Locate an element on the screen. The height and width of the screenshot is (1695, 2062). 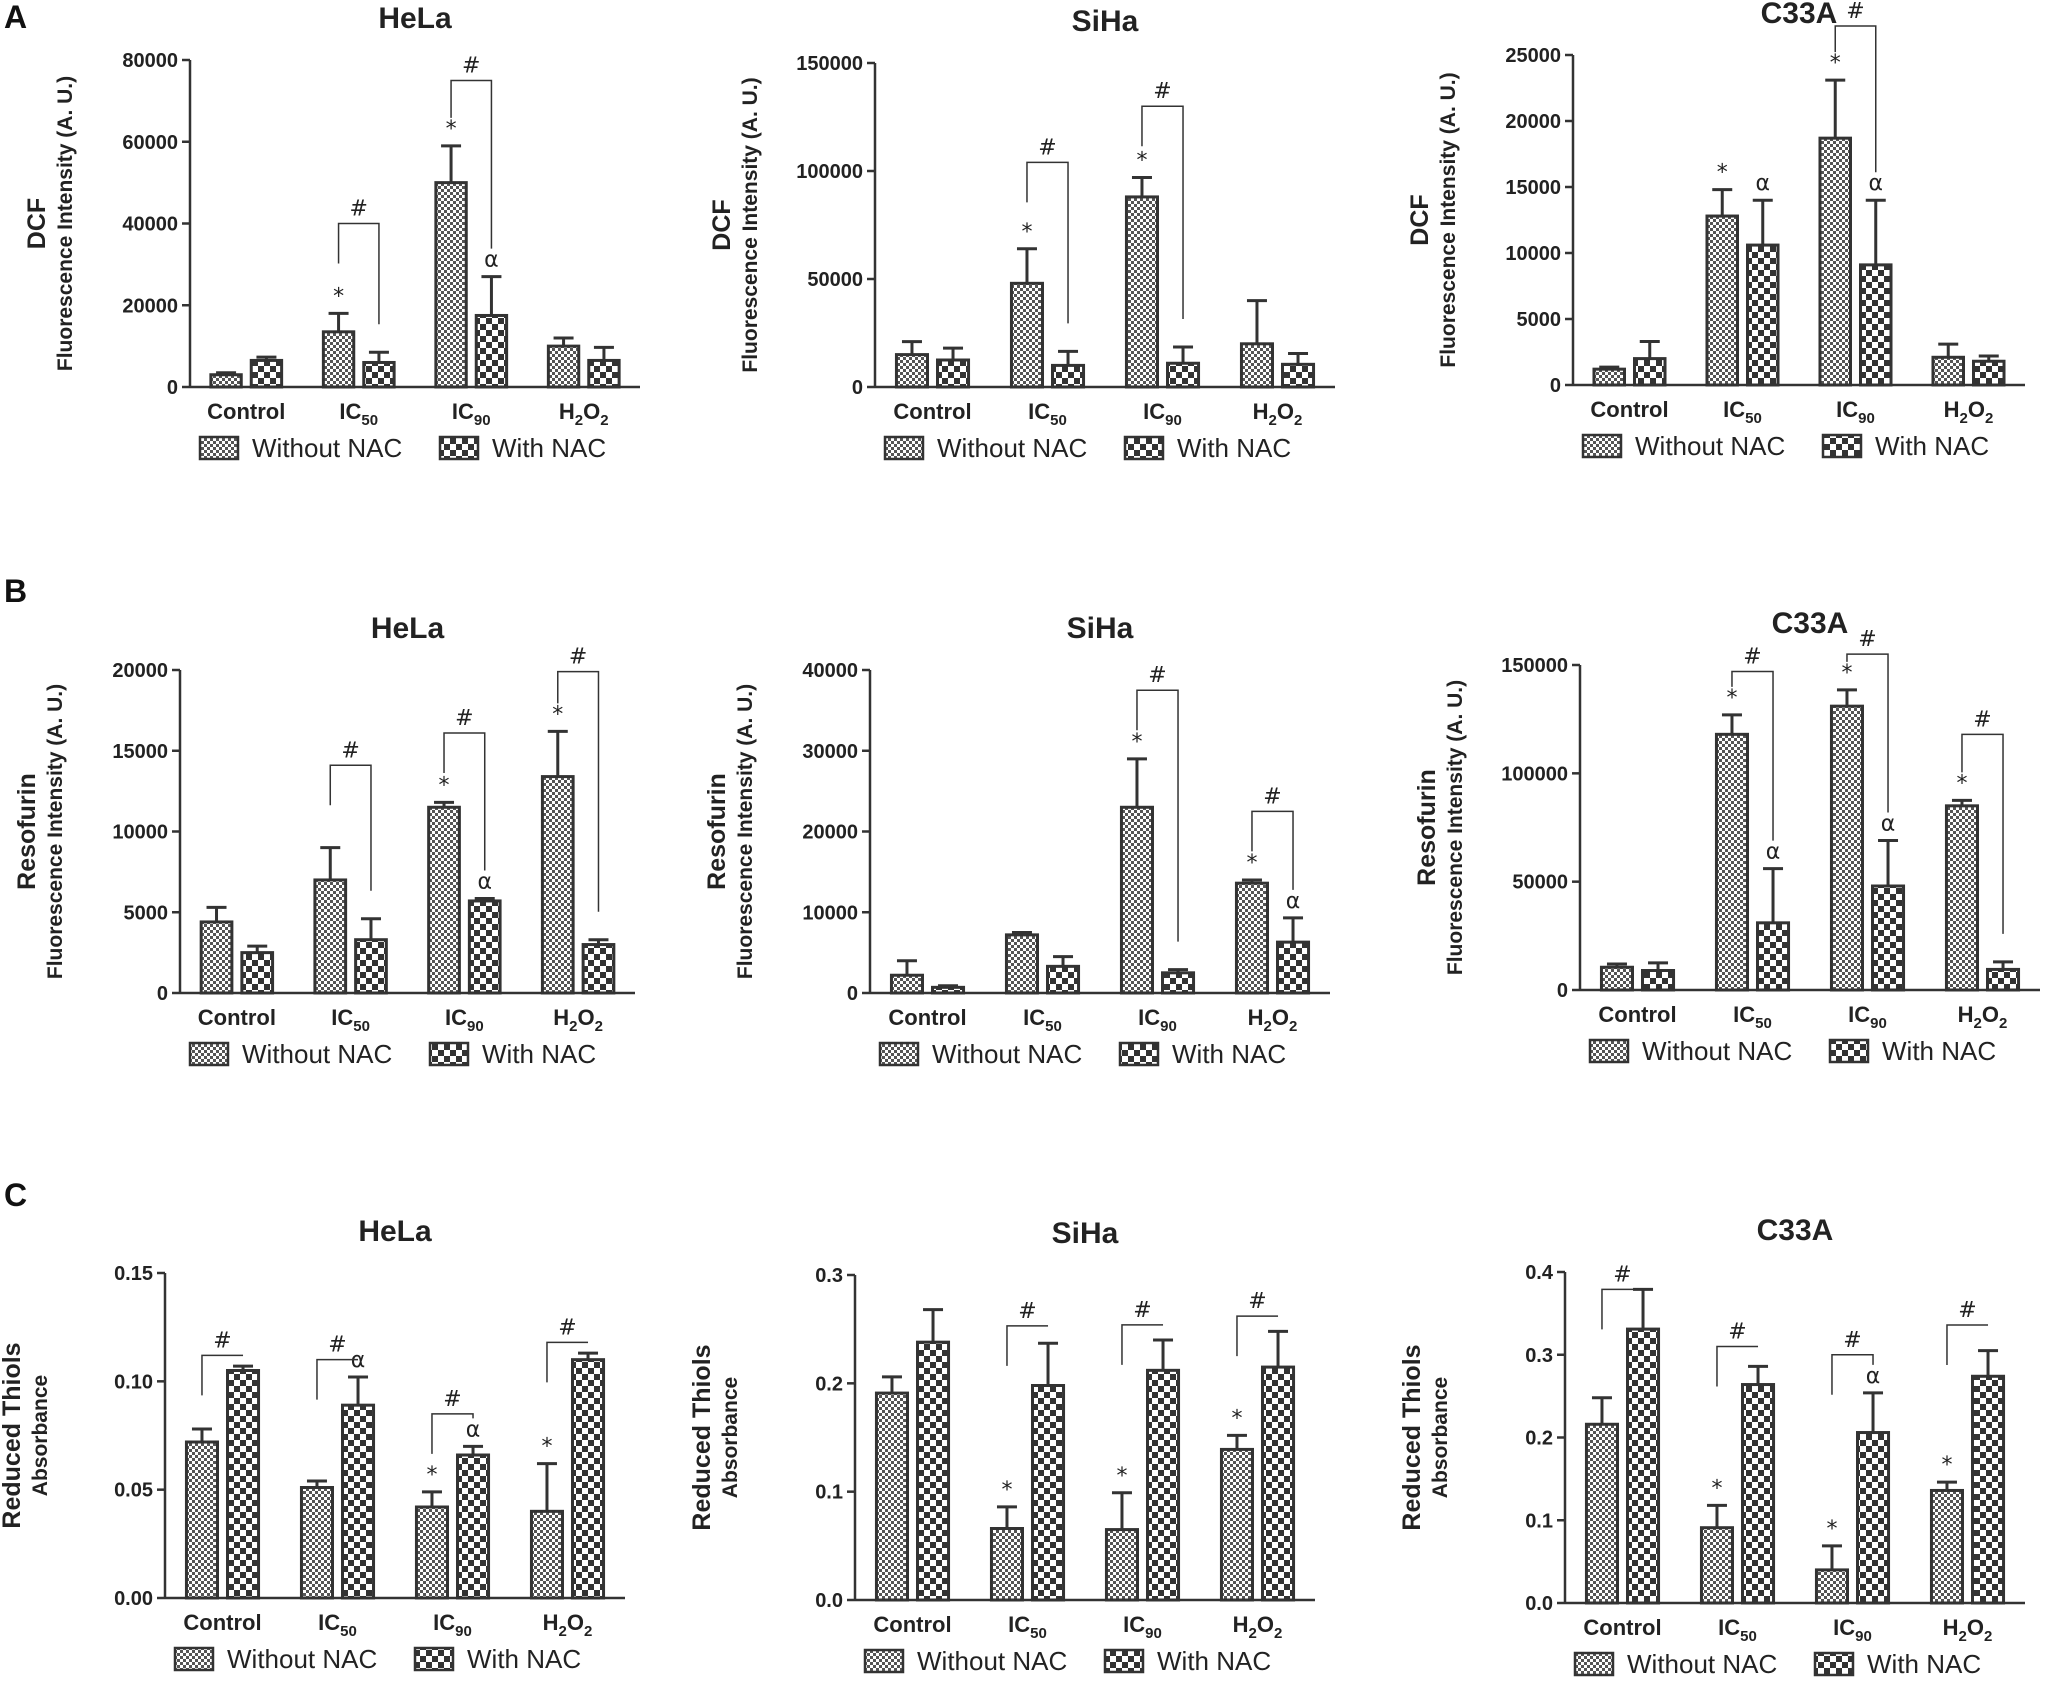
y-tick-label: 0.00 is located at coordinates (133, 1599).